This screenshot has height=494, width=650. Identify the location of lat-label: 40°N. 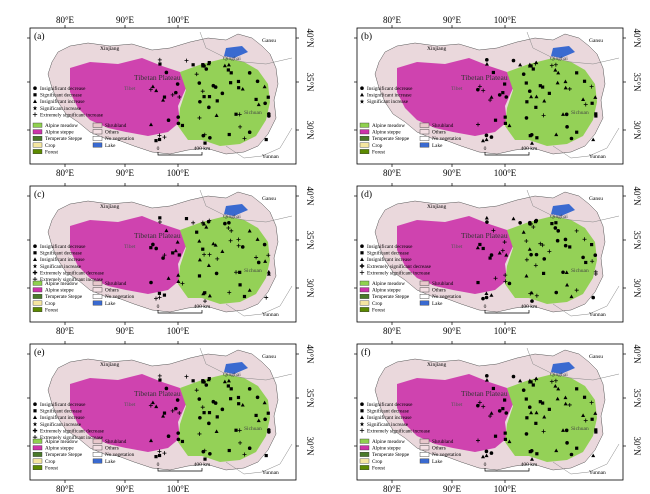
(637, 38).